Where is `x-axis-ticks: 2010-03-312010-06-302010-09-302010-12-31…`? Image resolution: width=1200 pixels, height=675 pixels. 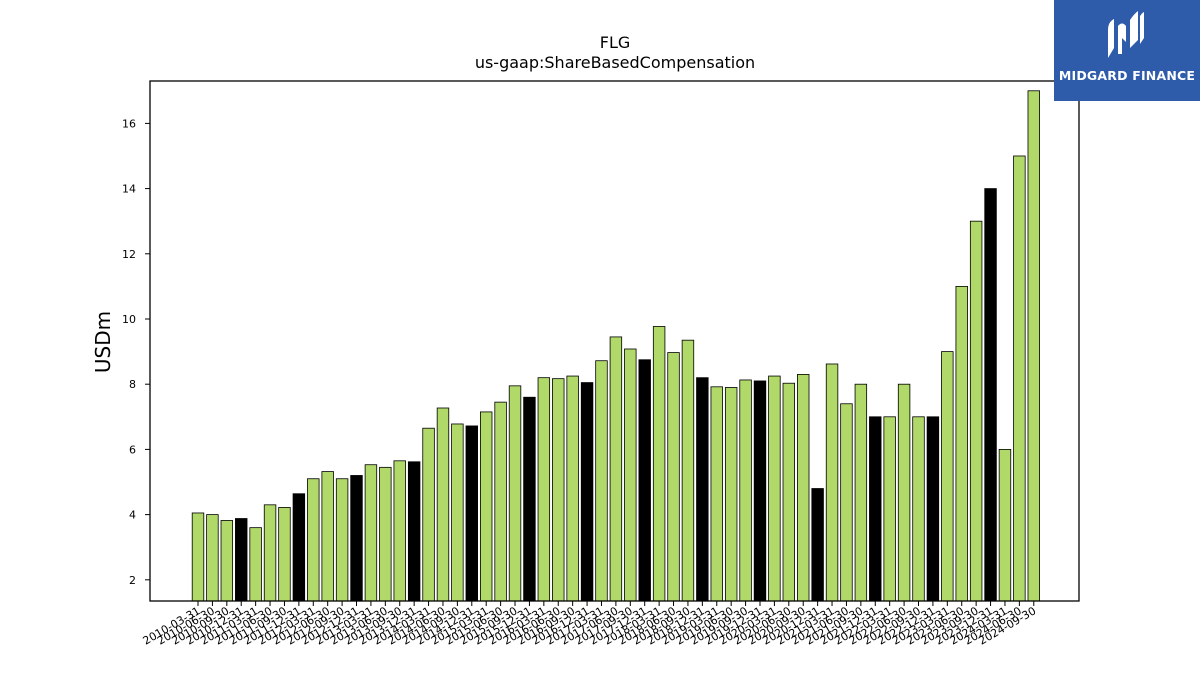 x-axis-ticks: 2010-03-312010-06-302010-09-302010-12-31… is located at coordinates (589, 624).